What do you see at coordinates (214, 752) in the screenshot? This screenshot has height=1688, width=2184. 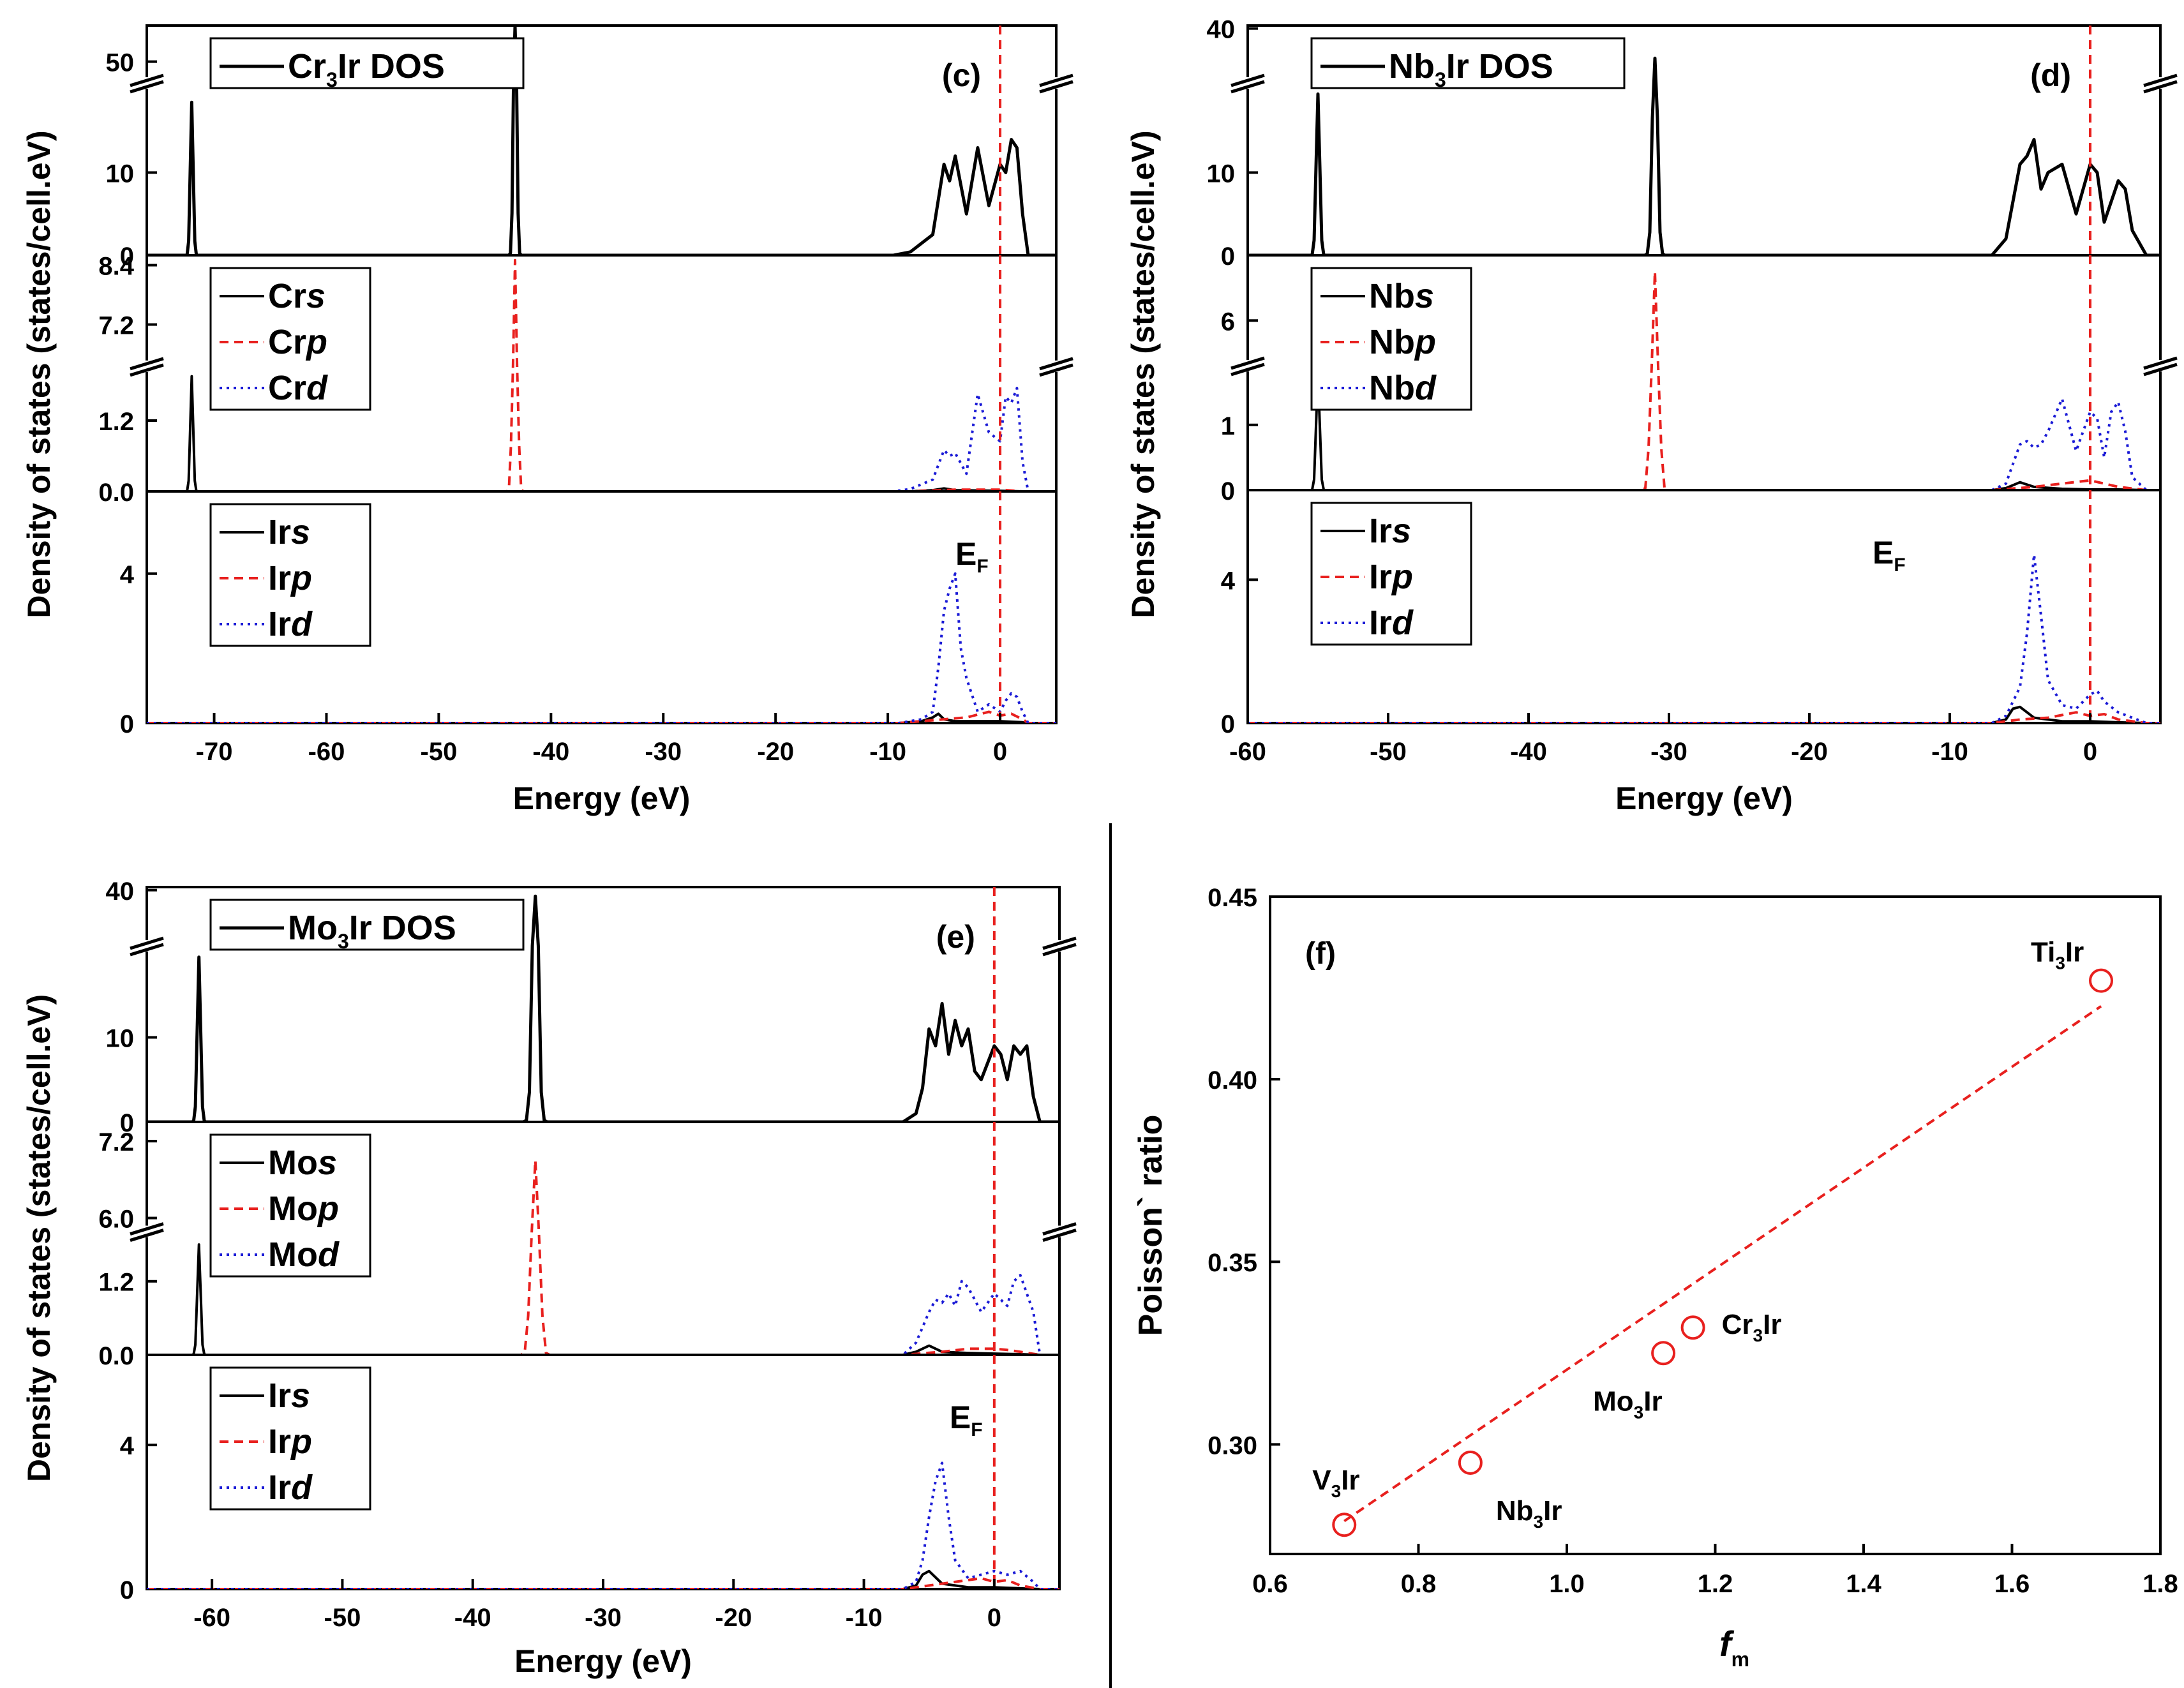 I see `x-tick-label: -70` at bounding box center [214, 752].